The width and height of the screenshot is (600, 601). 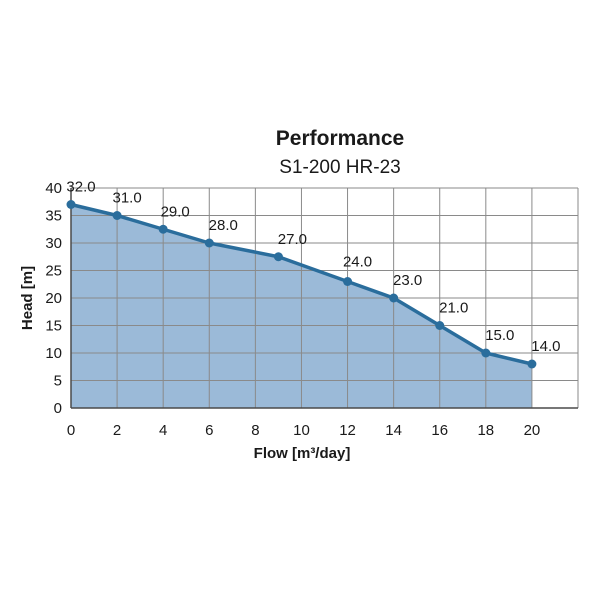 I want to click on y-axis-label: Head [m], so click(x=27, y=298).